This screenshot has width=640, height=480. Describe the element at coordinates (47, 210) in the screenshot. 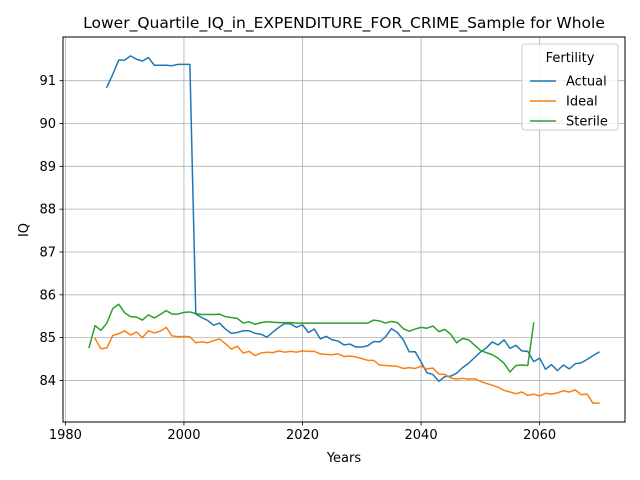

I see `y-tick-label: 88` at that location.